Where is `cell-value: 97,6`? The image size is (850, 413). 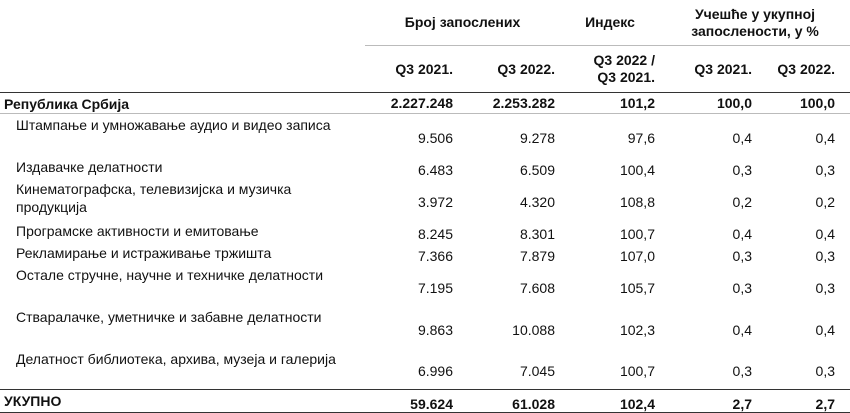
cell-value: 97,6 is located at coordinates (641, 137).